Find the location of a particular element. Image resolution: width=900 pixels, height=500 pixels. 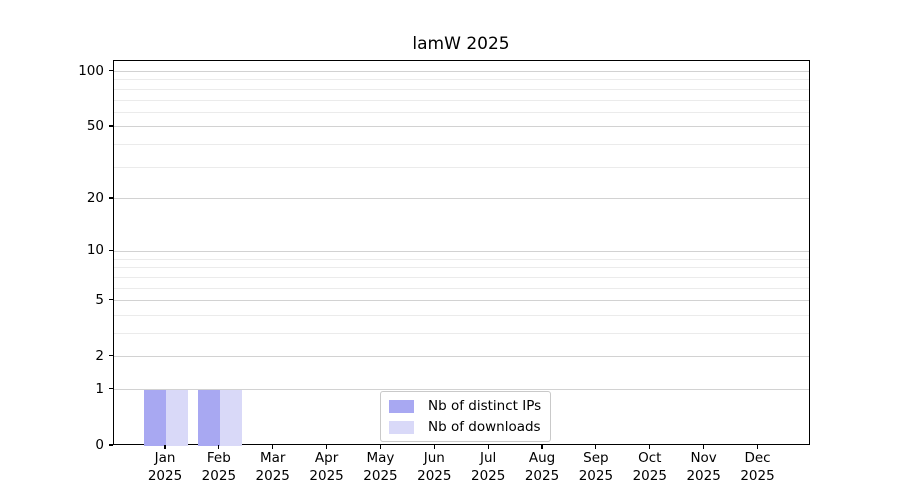

x-tick-label: Jun 2025 is located at coordinates (434, 467).